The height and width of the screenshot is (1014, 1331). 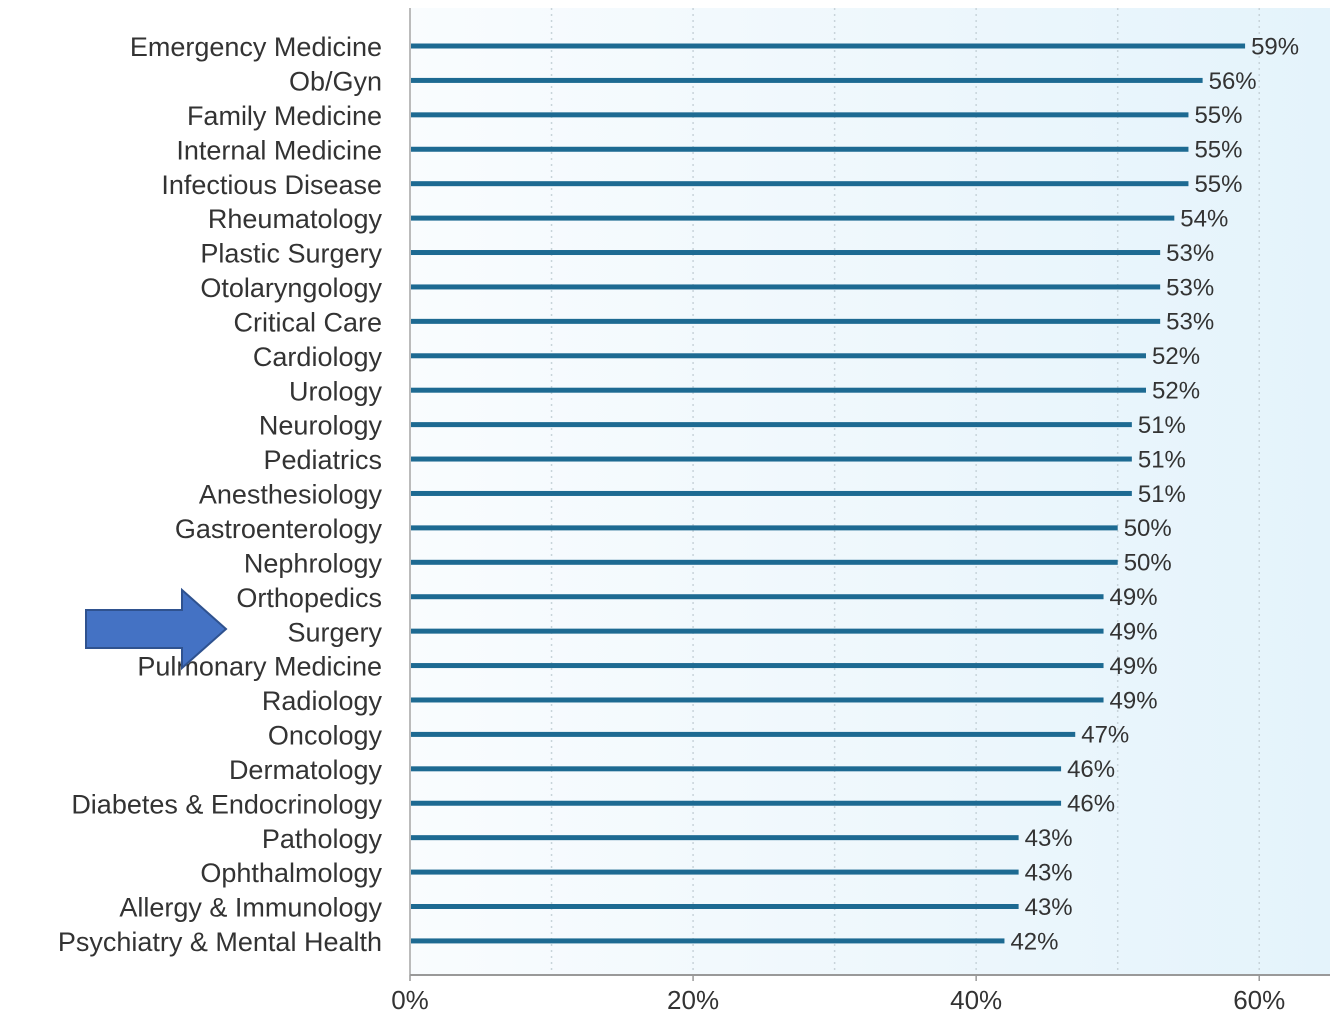 I want to click on category-label: Nephrology, so click(x=313, y=563).